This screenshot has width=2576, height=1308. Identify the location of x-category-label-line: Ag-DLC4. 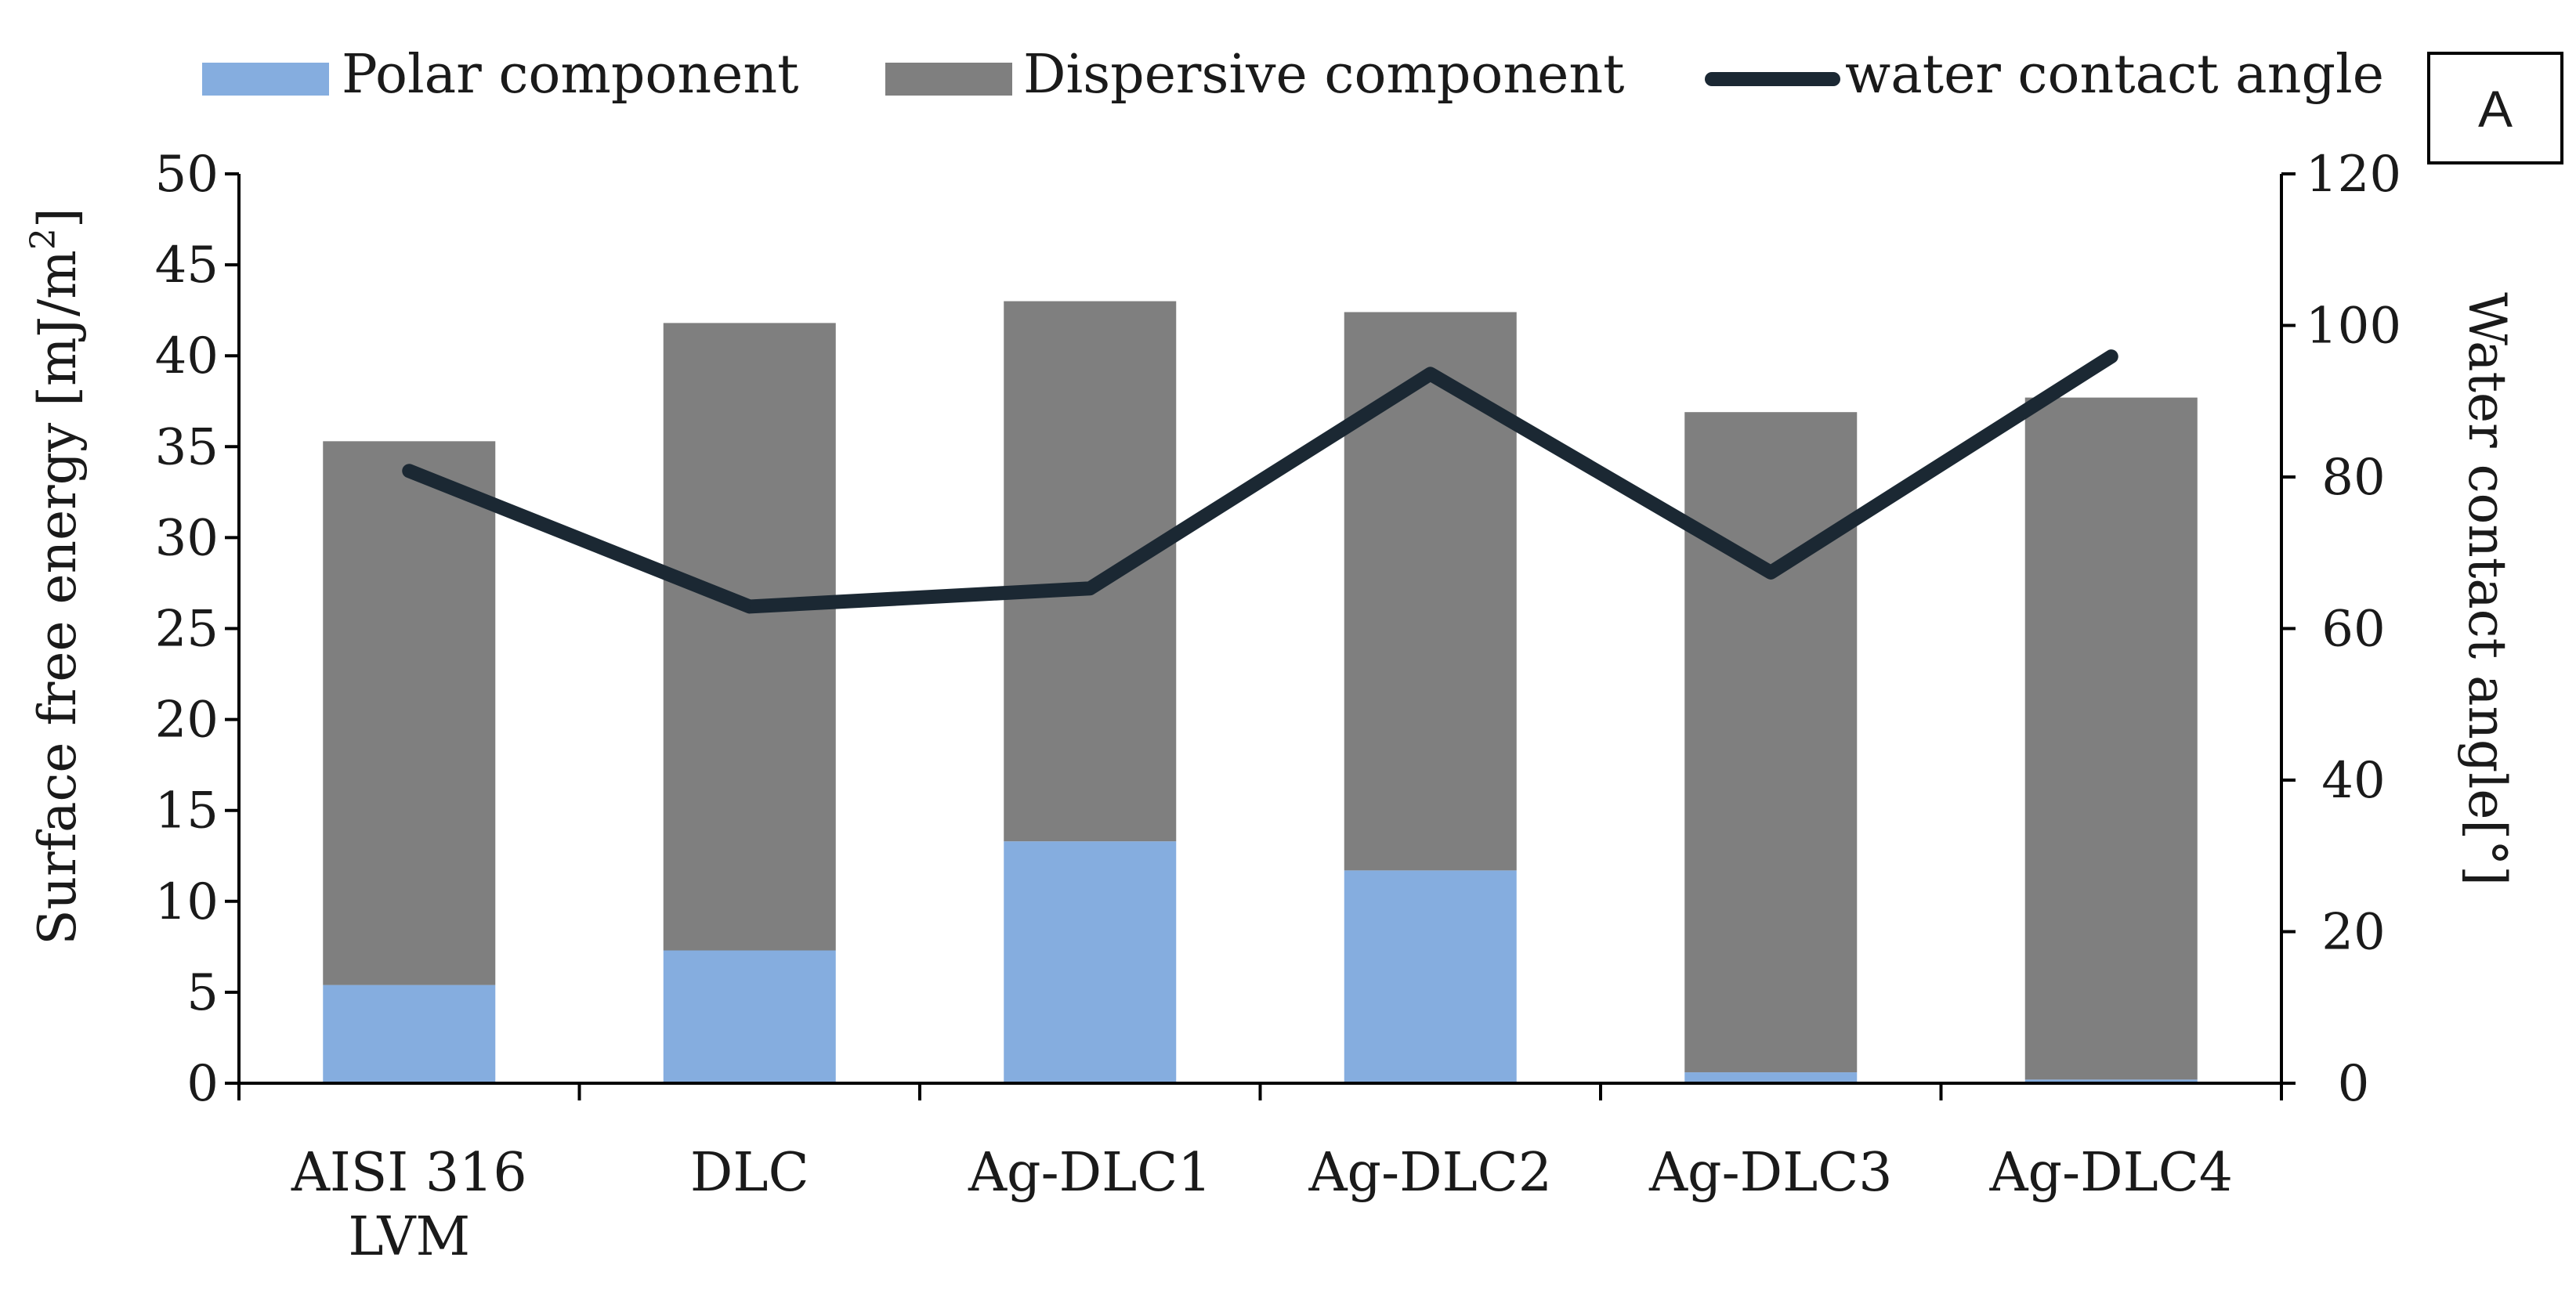
(2110, 1173).